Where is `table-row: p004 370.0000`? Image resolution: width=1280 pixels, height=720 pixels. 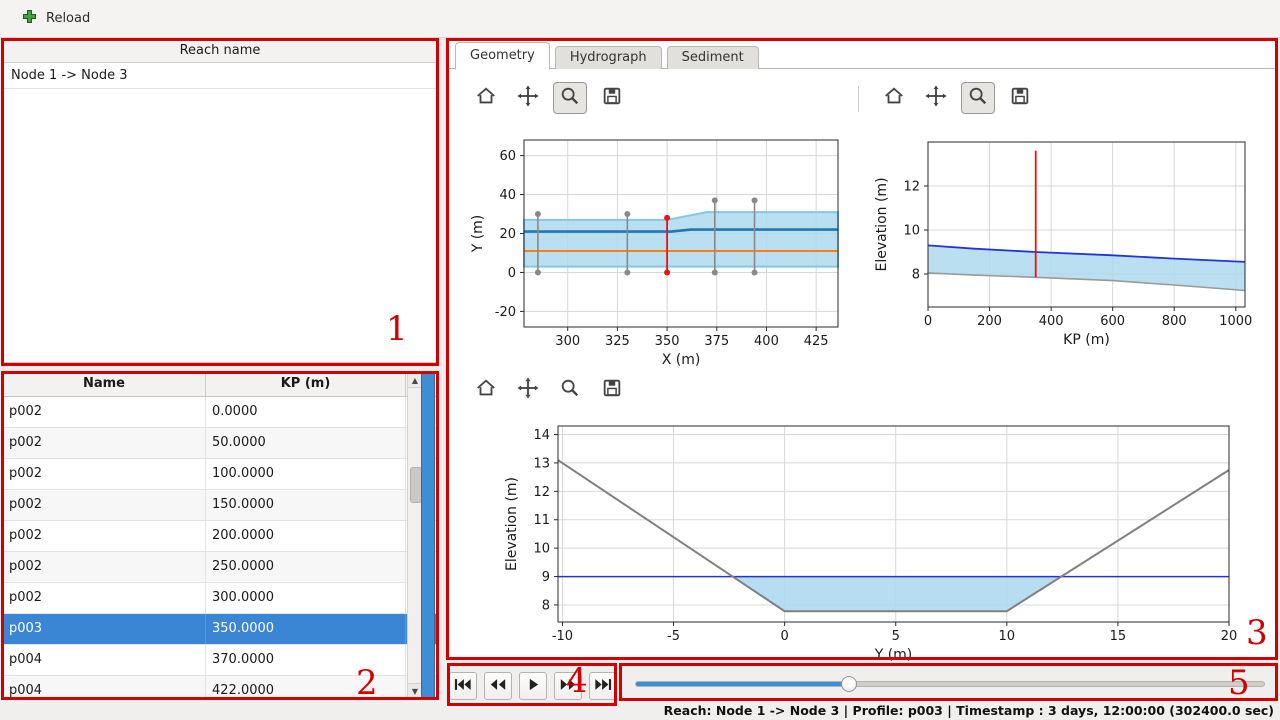
table-row: p004 370.0000 is located at coordinates (220, 660).